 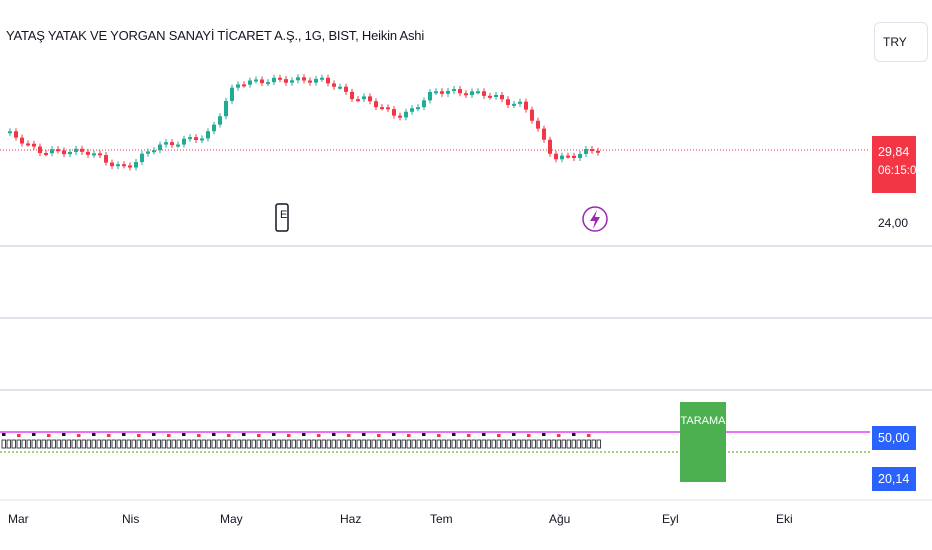 What do you see at coordinates (893, 223) in the screenshot?
I see `price-axis-level: 24,00` at bounding box center [893, 223].